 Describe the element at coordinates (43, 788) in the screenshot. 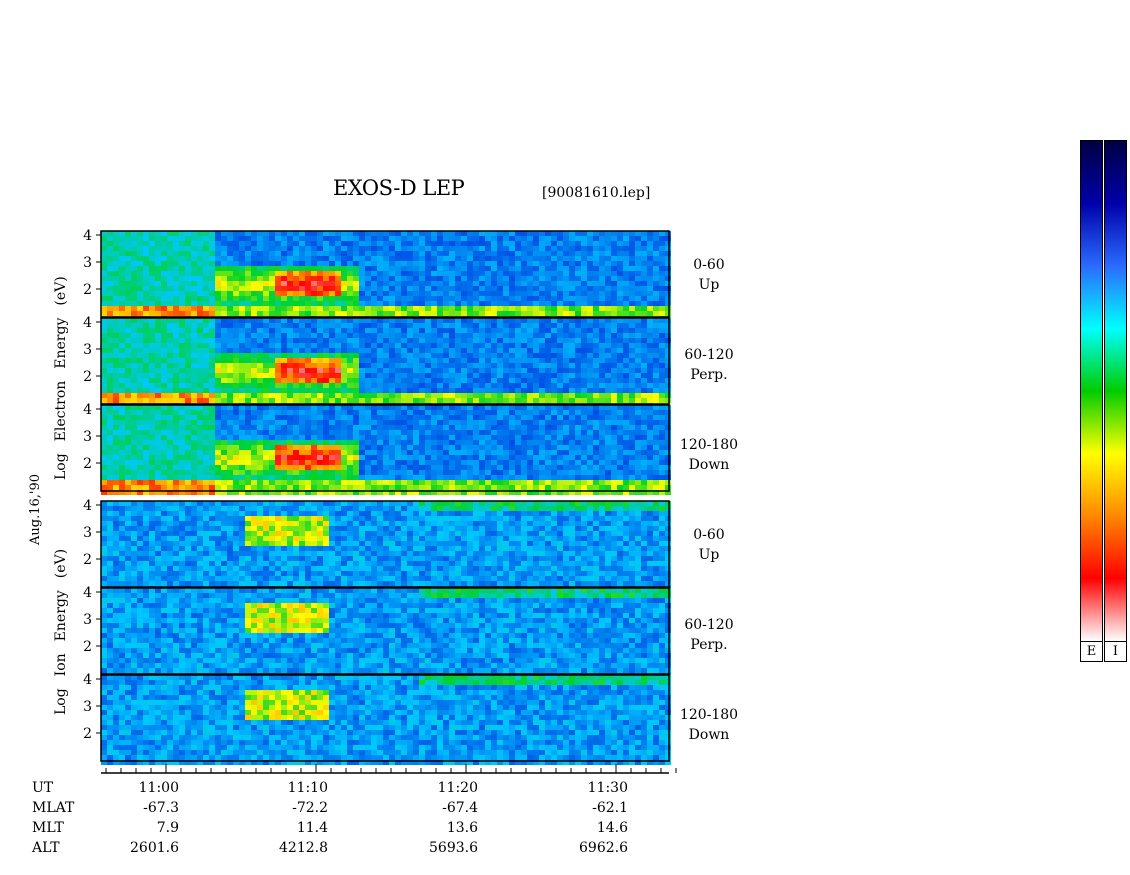

I see `row-label-ut: UT` at that location.